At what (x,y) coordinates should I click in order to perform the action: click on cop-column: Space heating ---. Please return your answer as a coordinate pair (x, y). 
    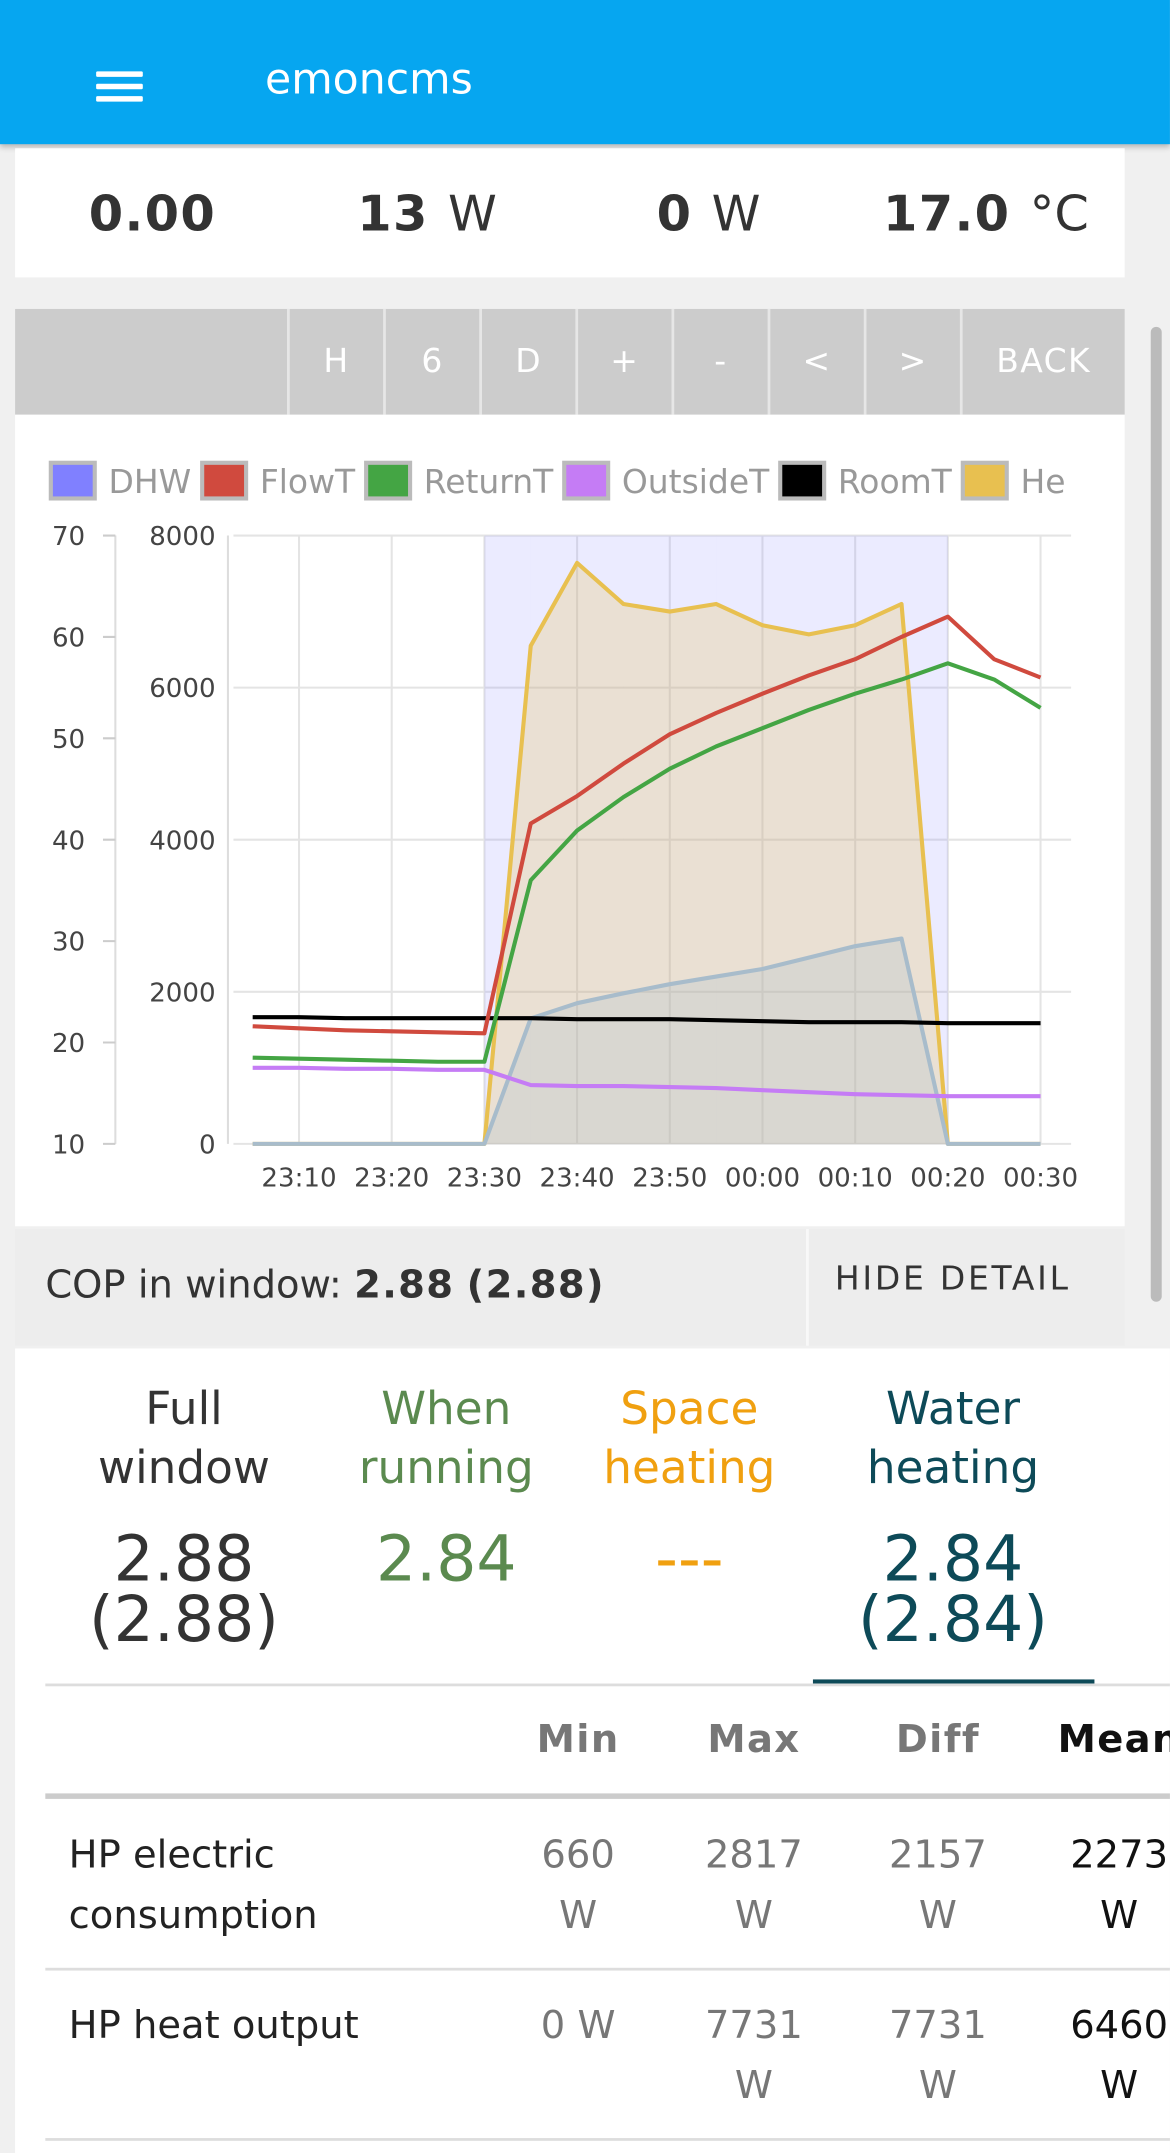
    Looking at the image, I should click on (689, 1513).